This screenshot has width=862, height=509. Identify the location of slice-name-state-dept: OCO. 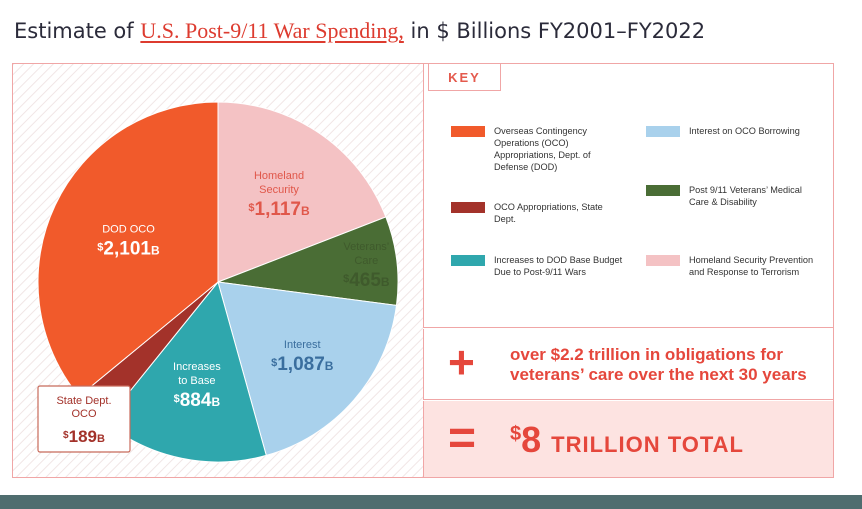
(84, 414).